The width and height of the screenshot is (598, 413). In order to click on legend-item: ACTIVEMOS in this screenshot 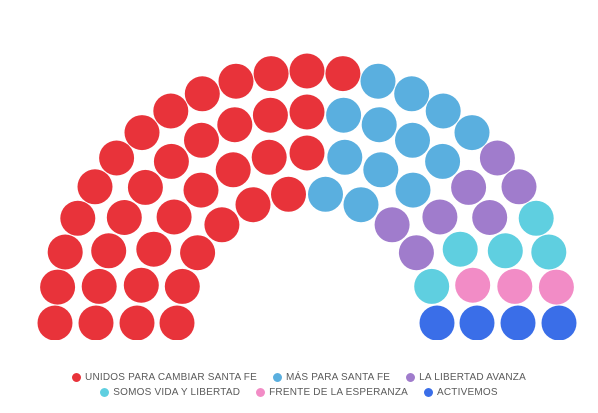, I will do `click(461, 392)`.